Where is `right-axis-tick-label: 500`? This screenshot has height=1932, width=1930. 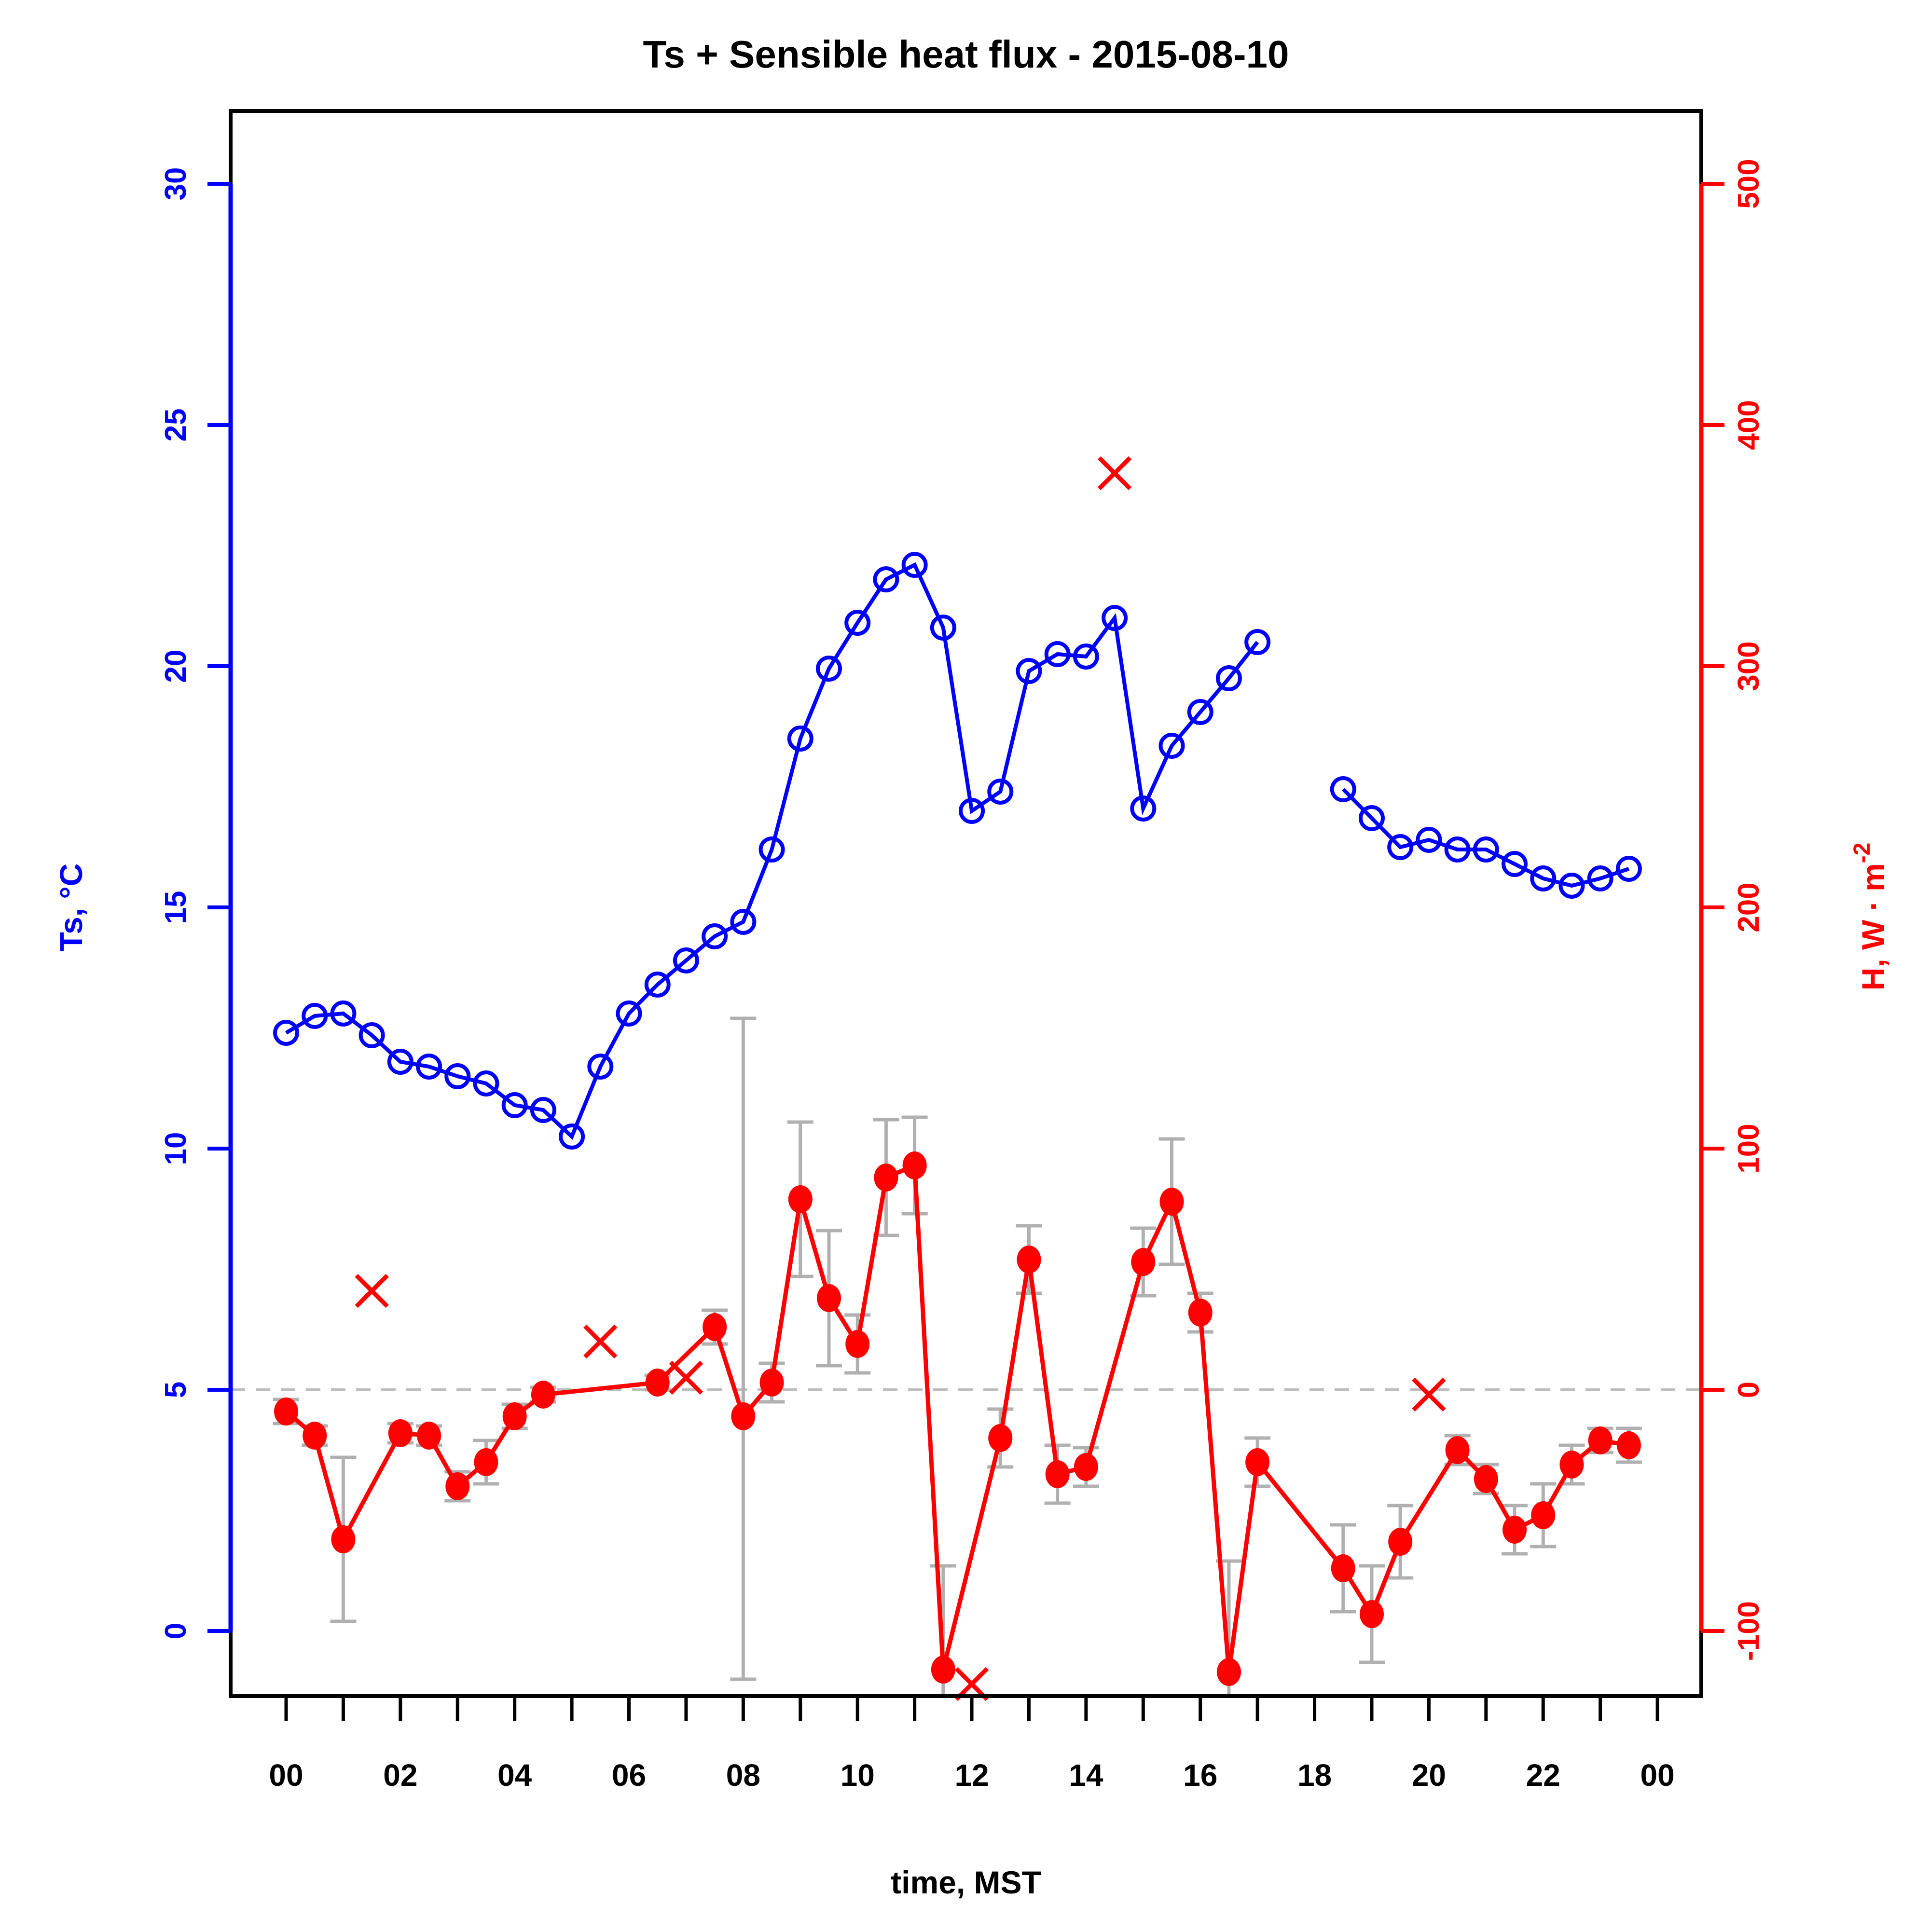
right-axis-tick-label: 500 is located at coordinates (1748, 184).